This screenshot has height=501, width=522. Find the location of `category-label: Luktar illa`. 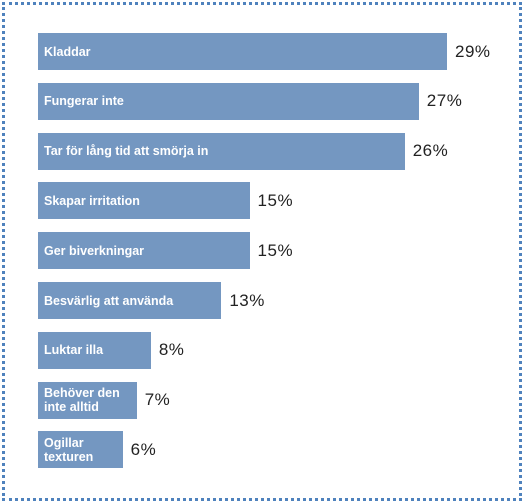

category-label: Luktar illa is located at coordinates (74, 350).